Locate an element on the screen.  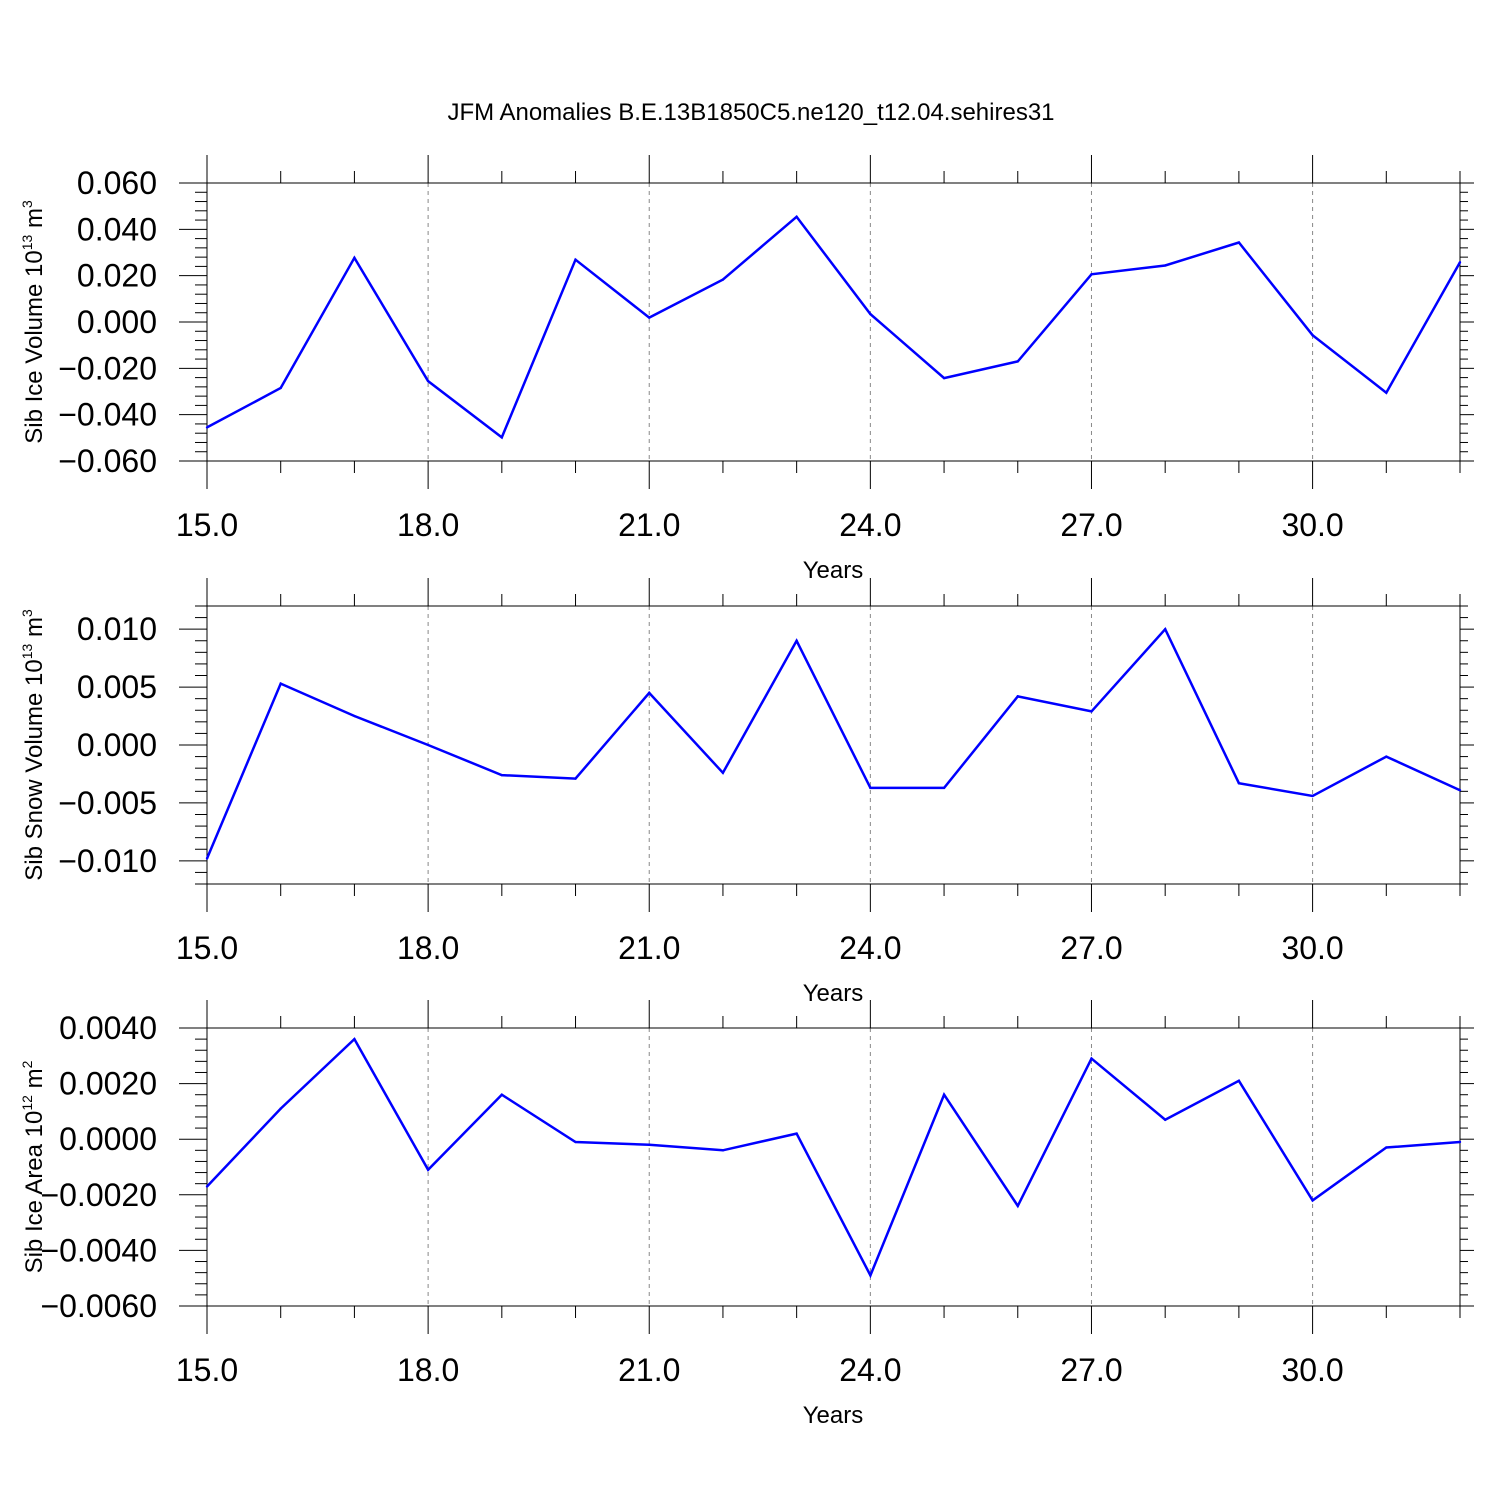
y-tick-label: −0.0020 is located at coordinates (98, 1195).